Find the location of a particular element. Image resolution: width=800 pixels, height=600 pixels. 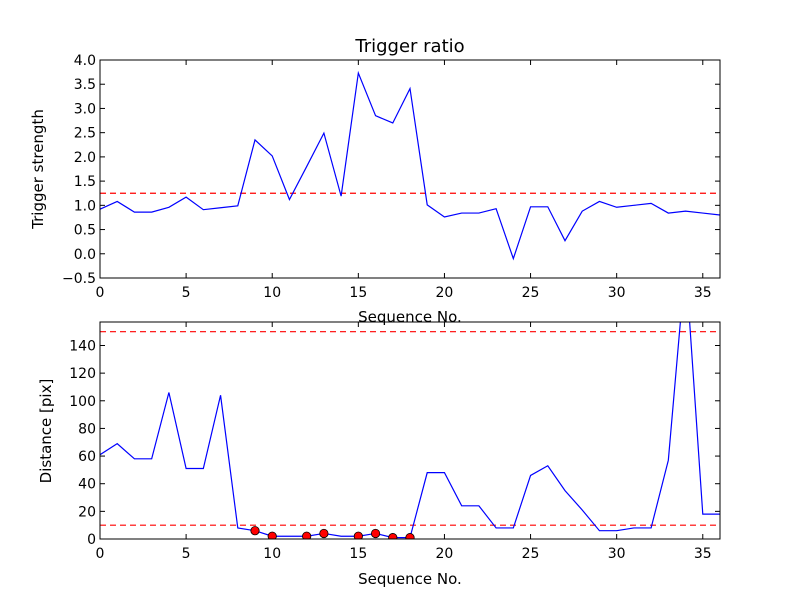

top-x-tick-label: 25 is located at coordinates (531, 293).